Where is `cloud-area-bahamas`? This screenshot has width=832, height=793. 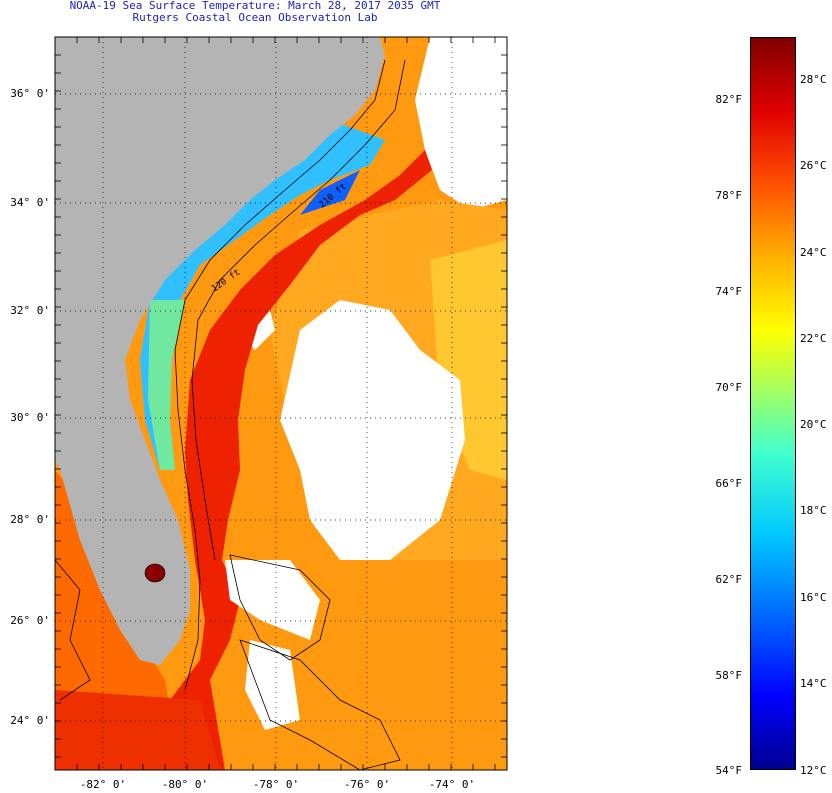
cloud-area-bahamas is located at coordinates (272, 600).